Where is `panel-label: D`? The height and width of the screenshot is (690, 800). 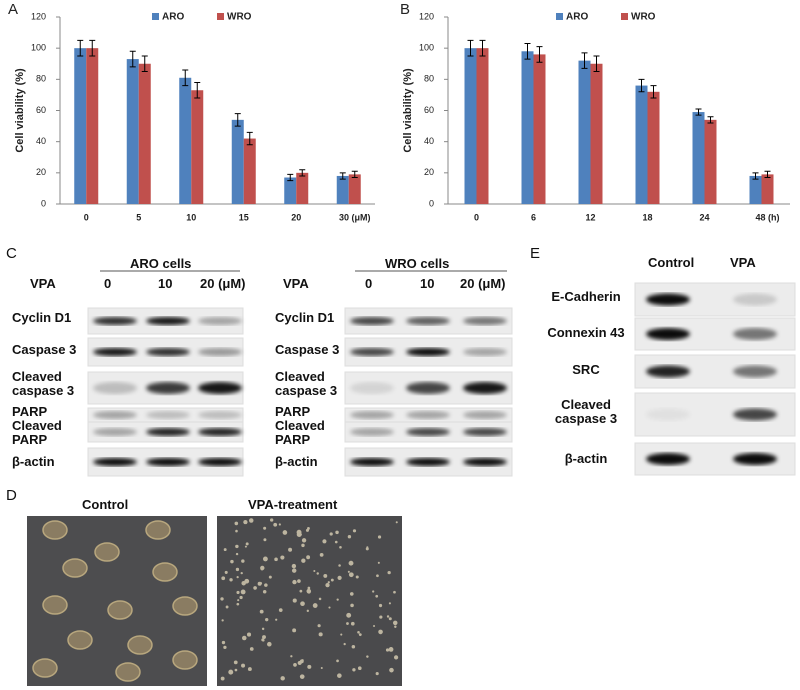 panel-label: D is located at coordinates (11, 495).